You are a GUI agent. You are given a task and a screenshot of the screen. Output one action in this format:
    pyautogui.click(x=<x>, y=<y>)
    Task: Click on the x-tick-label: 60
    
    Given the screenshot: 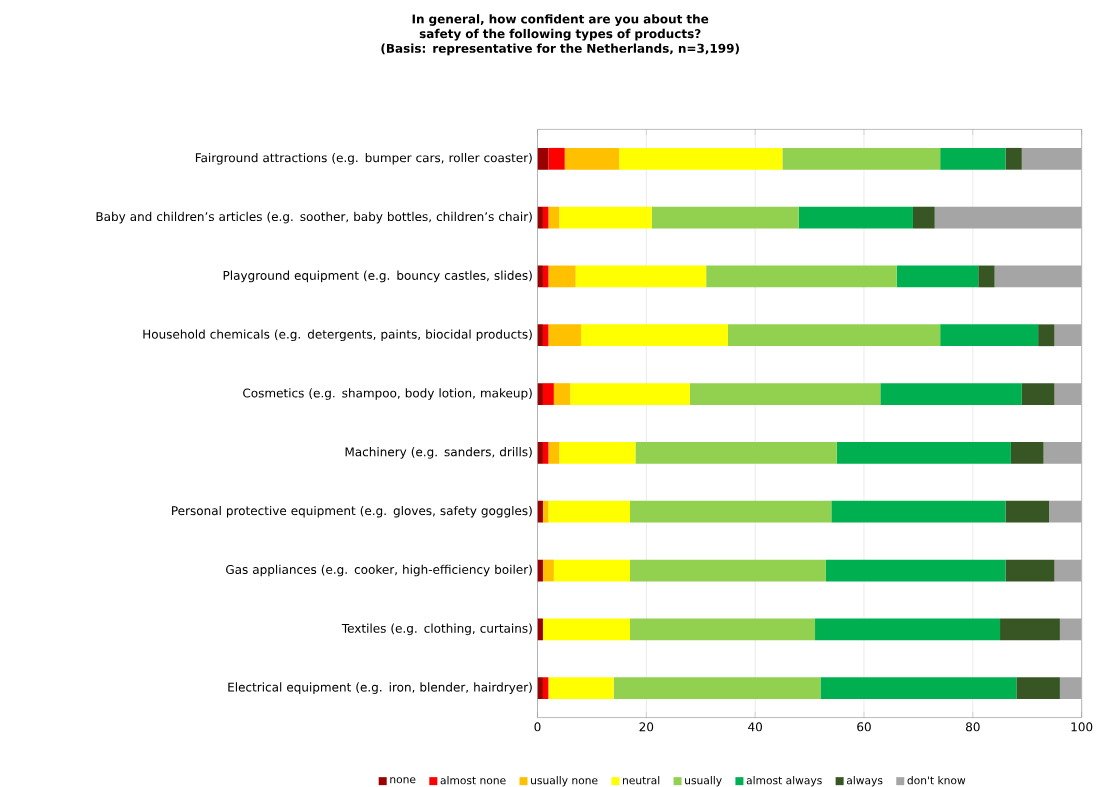 What is the action you would take?
    pyautogui.click(x=864, y=727)
    